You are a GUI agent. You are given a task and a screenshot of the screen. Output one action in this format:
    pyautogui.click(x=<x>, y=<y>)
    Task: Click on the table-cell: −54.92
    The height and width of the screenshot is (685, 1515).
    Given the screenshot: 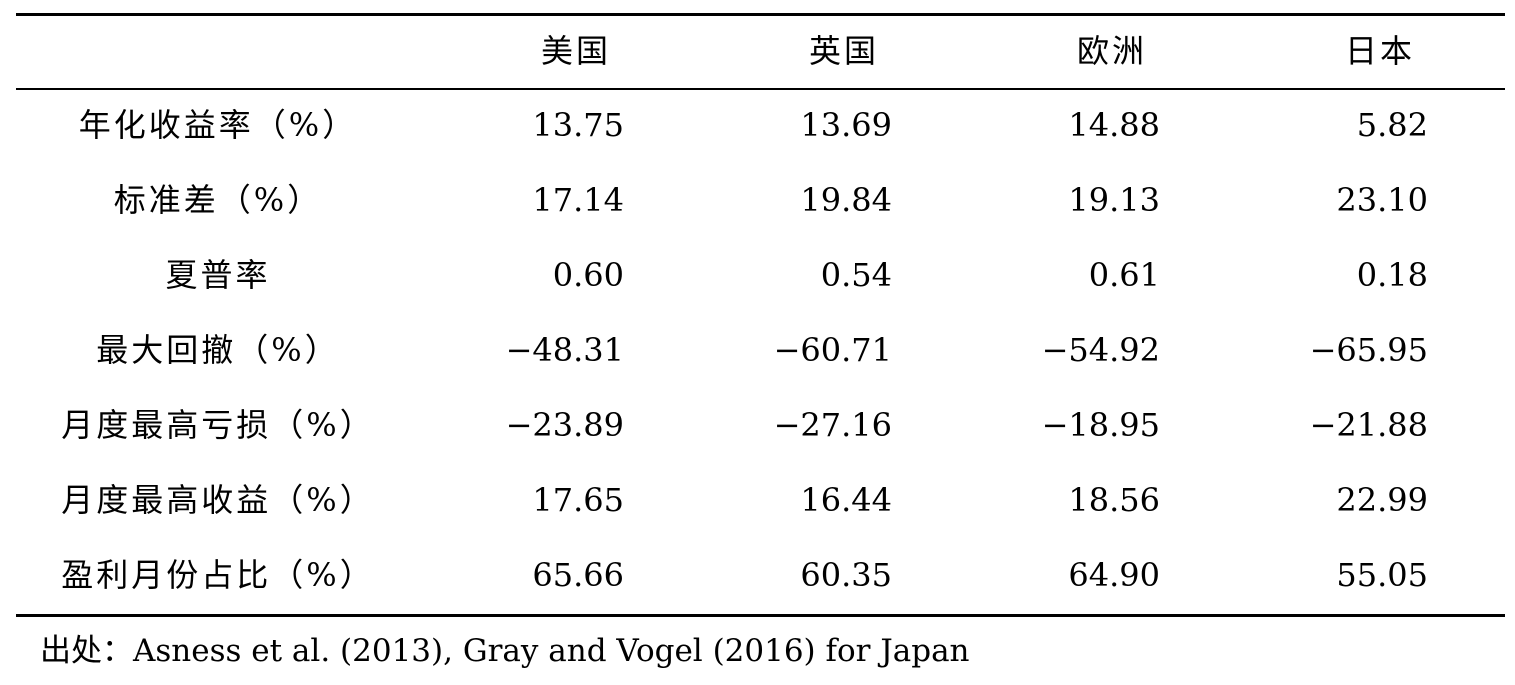 What is the action you would take?
    pyautogui.click(x=1100, y=350)
    